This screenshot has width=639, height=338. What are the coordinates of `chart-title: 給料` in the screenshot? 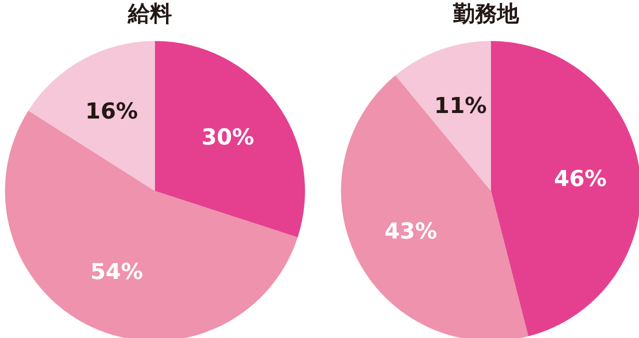 It's located at (149, 15).